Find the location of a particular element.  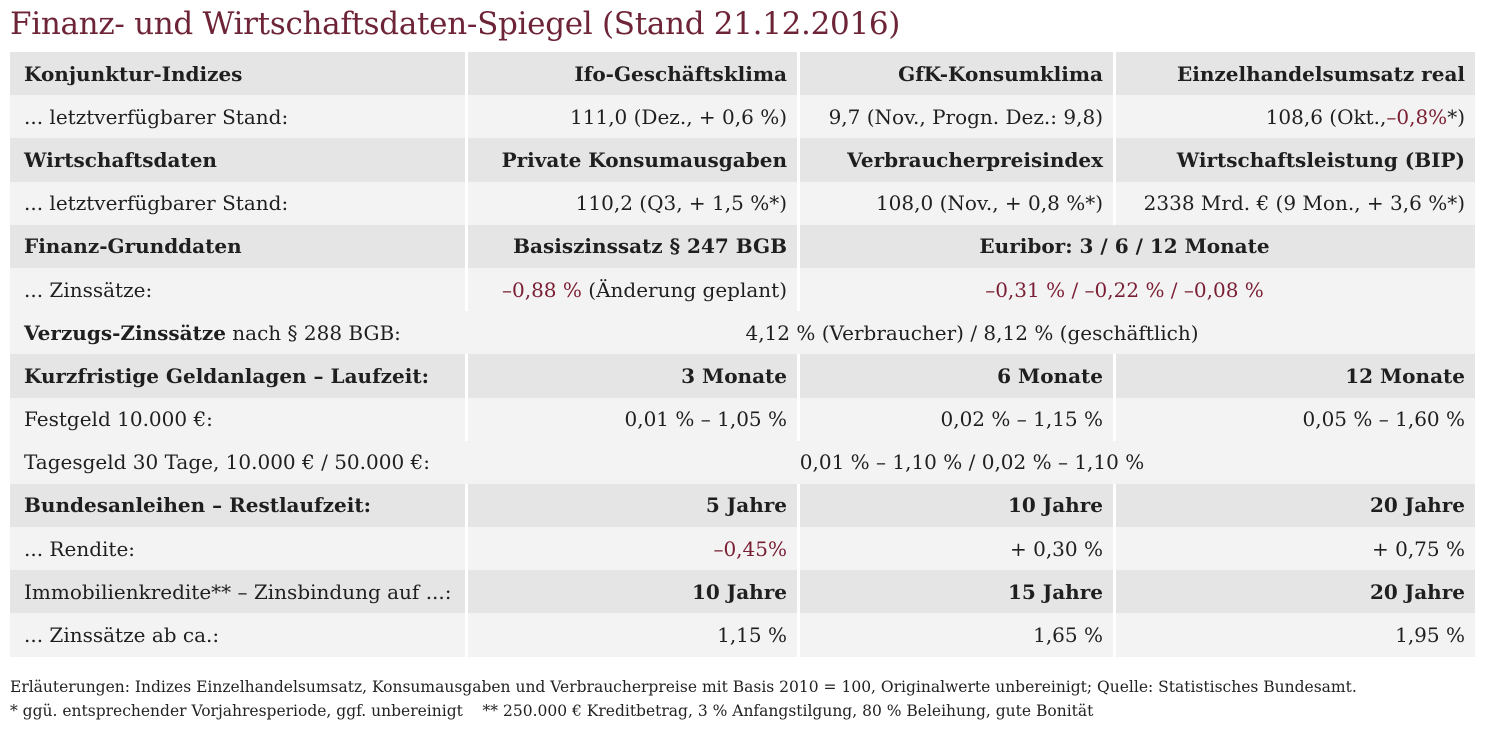

column-header: 5 Jahre is located at coordinates (631, 505).